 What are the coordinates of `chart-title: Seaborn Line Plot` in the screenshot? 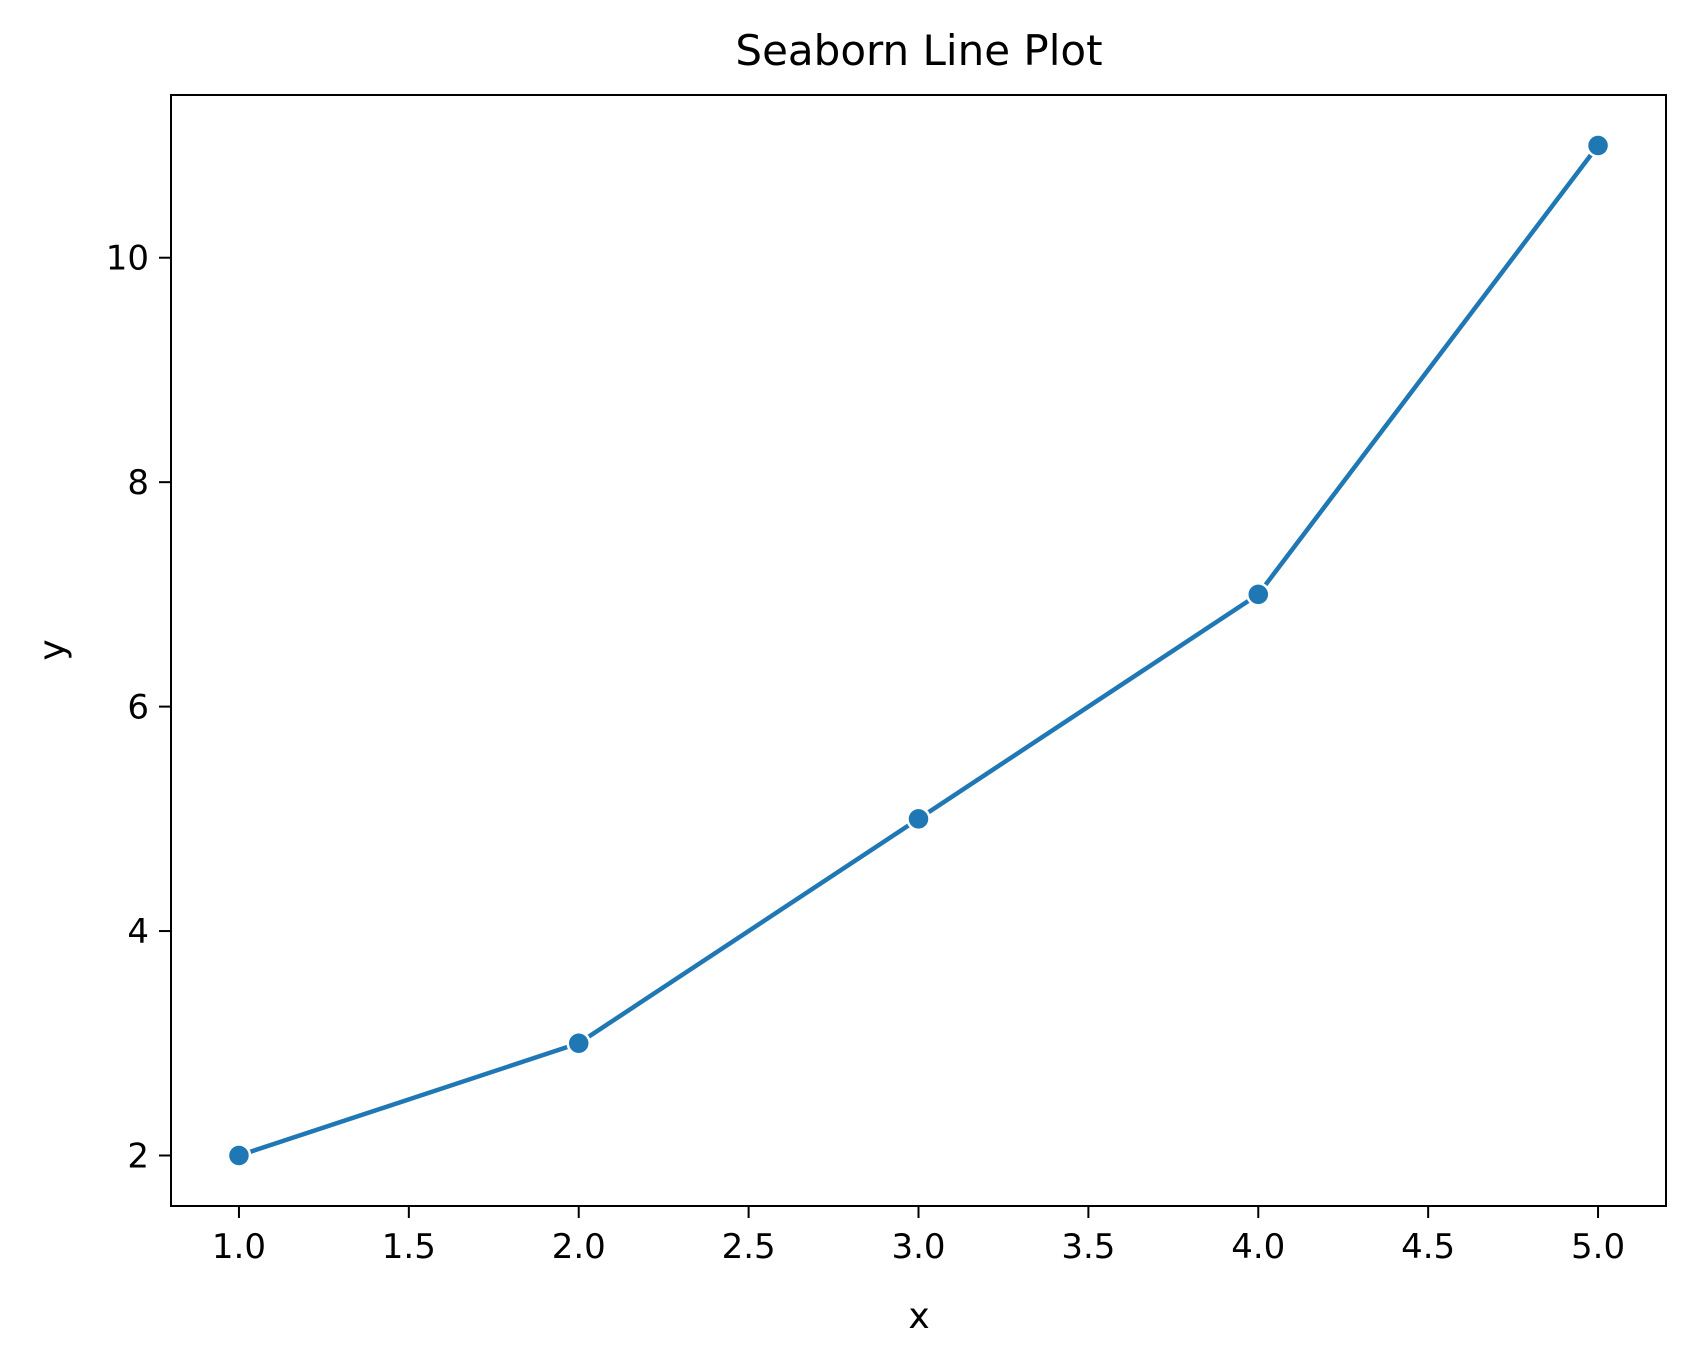 It's located at (918, 50).